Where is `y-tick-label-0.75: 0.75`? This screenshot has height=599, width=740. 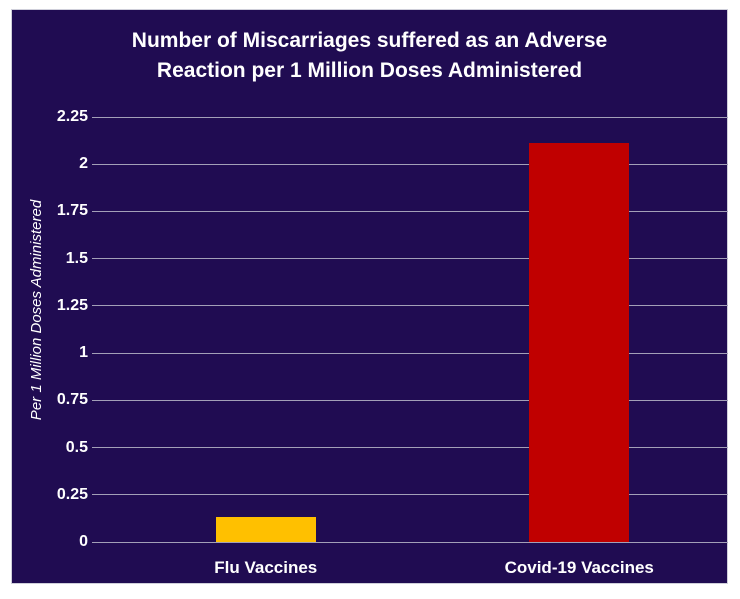
y-tick-label-0.75: 0.75 is located at coordinates (72, 400).